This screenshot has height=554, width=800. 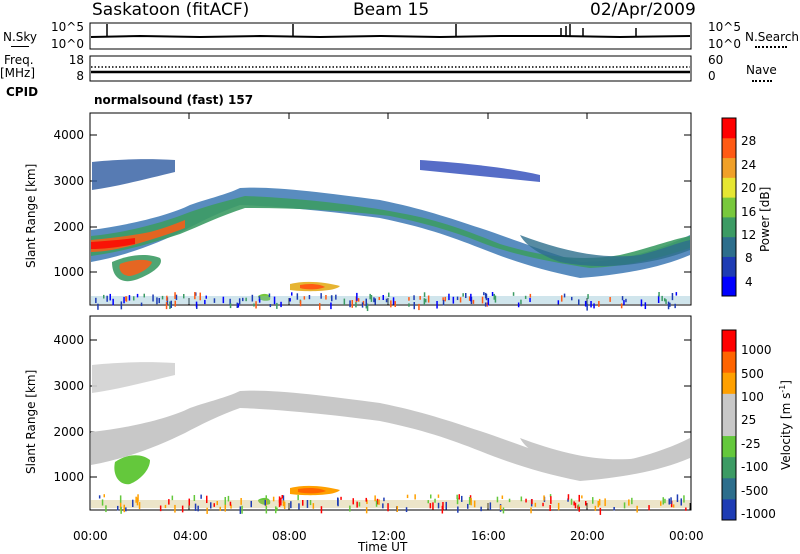 I want to click on power-ytick: 1000, so click(x=68, y=272).